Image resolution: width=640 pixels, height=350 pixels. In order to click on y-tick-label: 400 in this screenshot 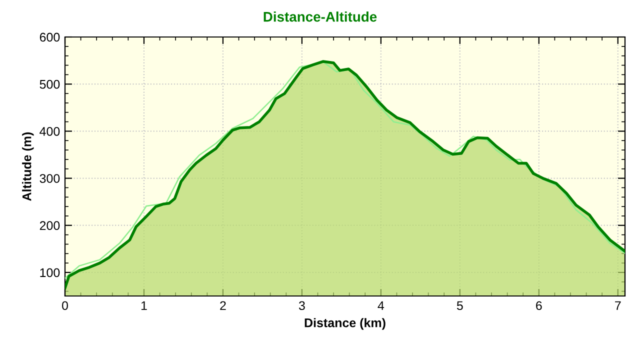, I will do `click(50, 131)`.